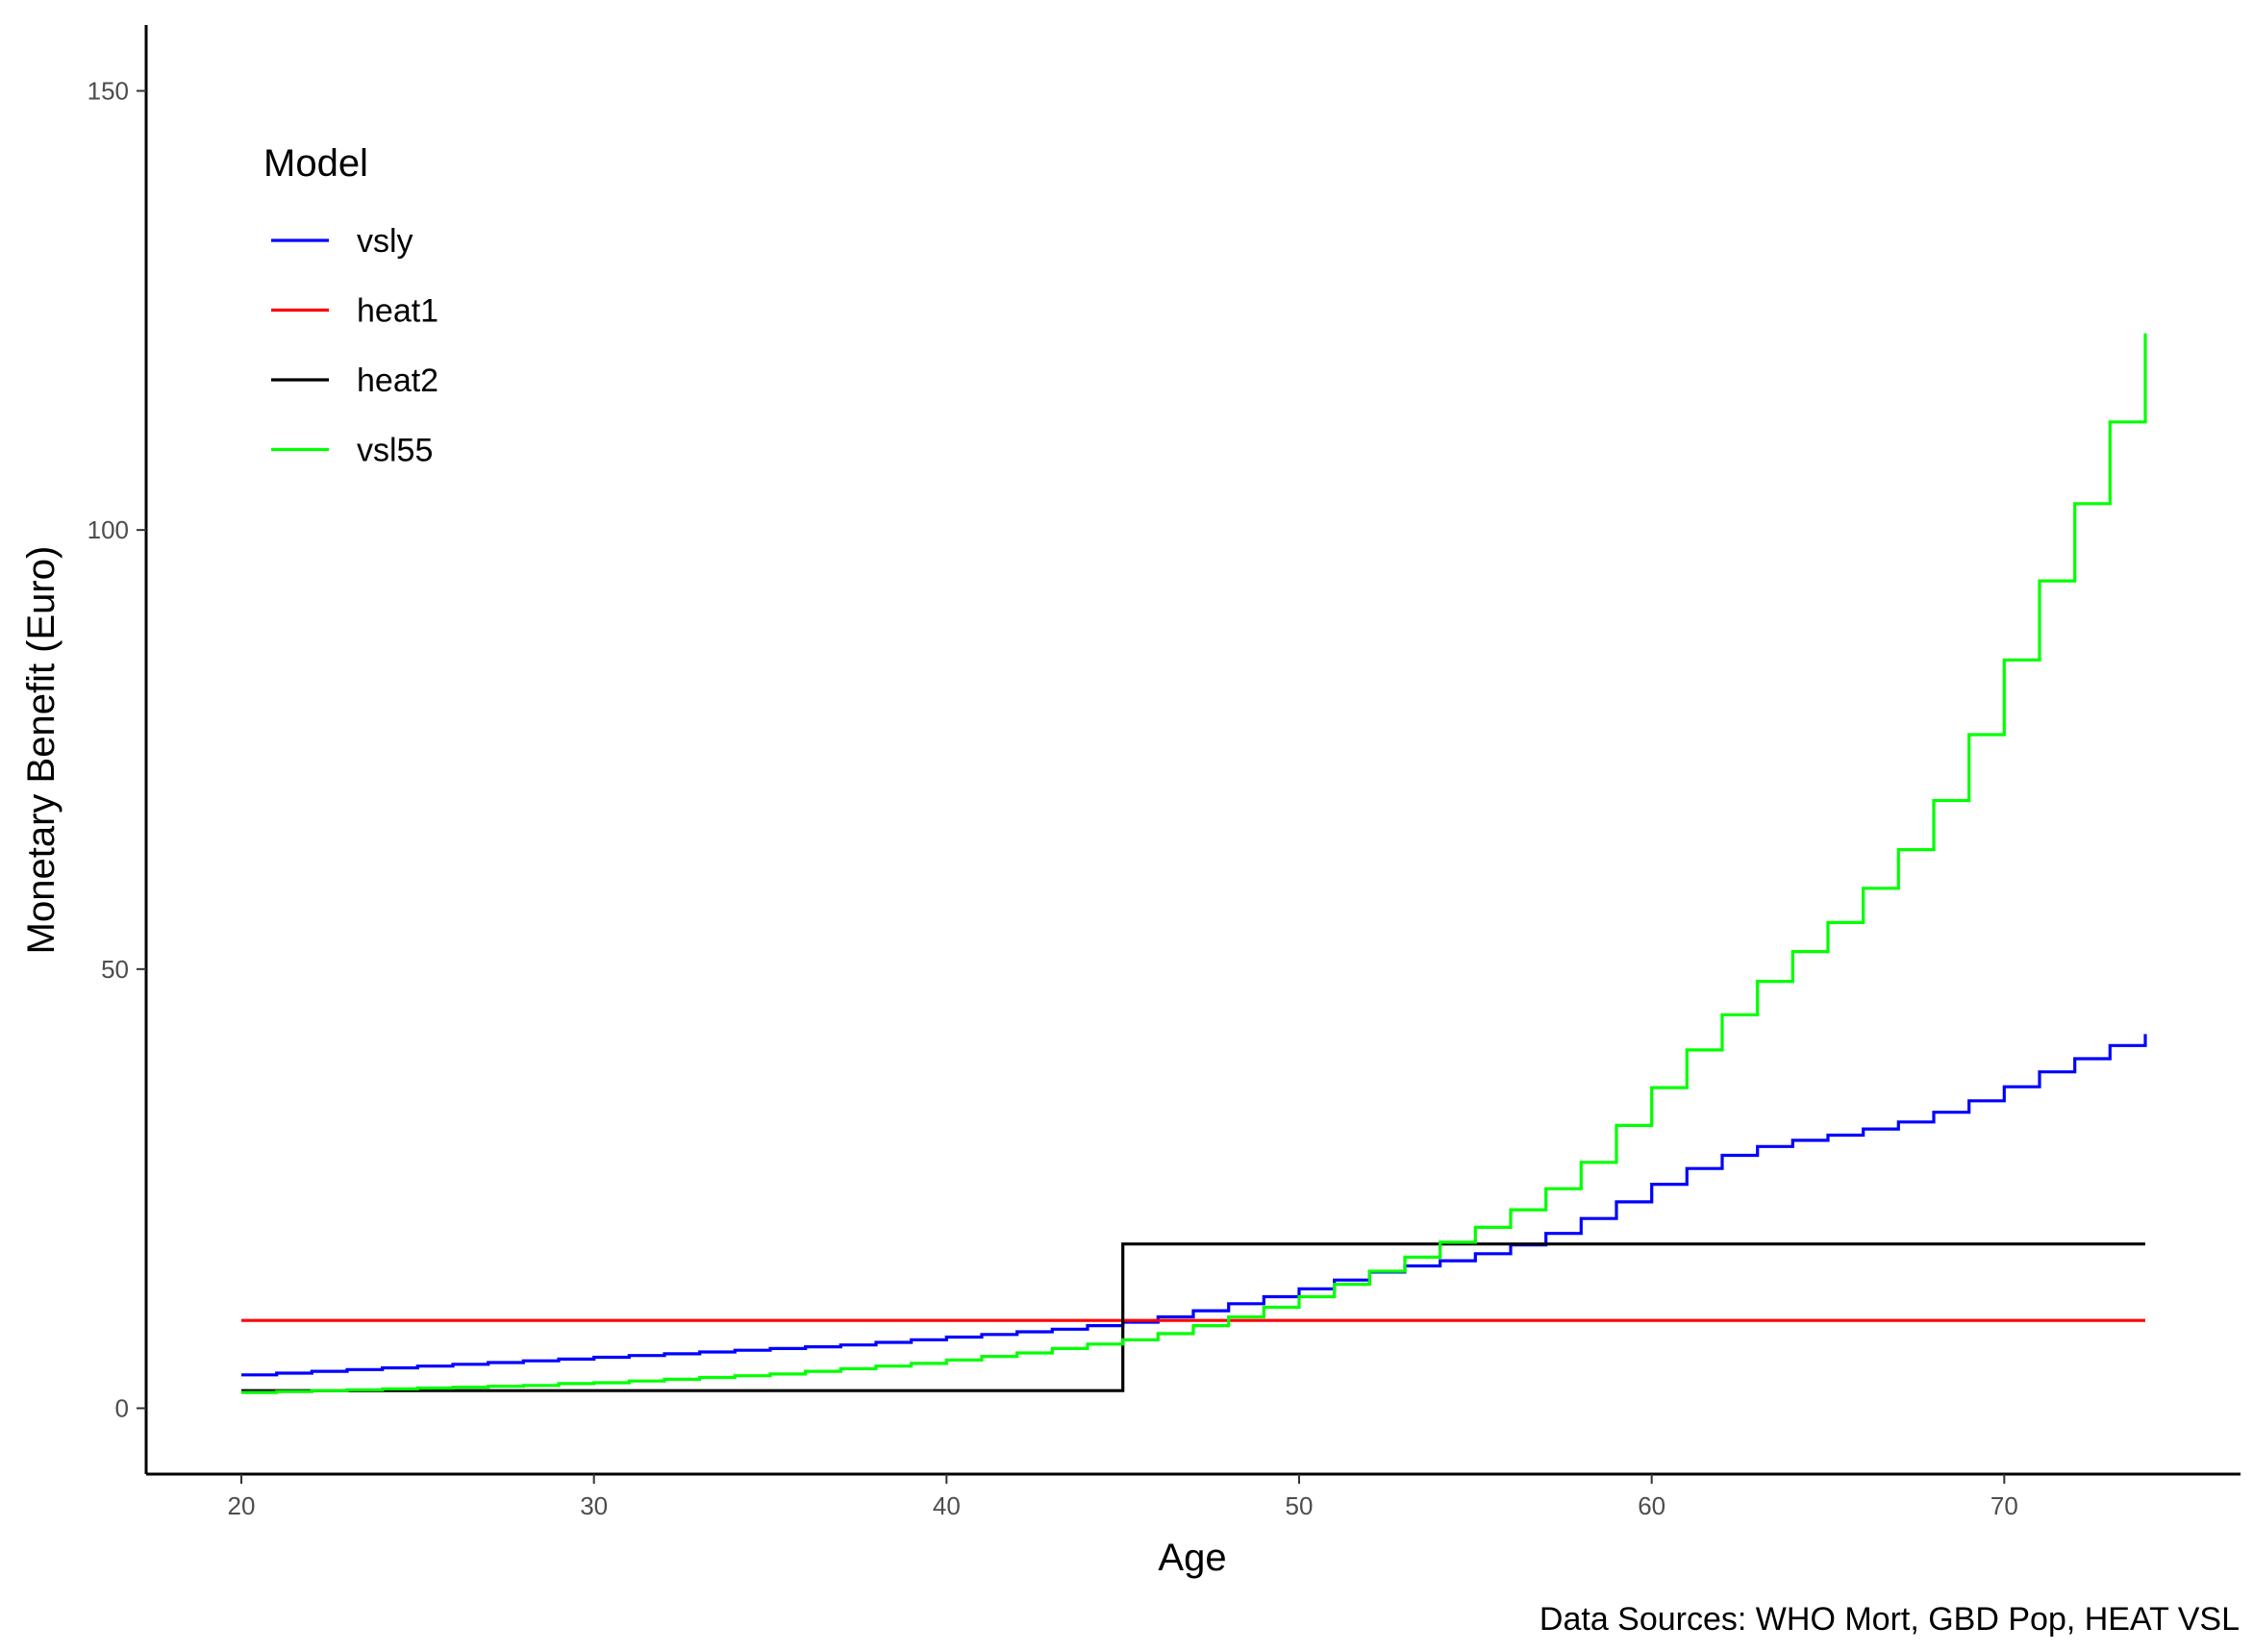 This screenshot has height=1652, width=2253. I want to click on y-tick-label: 150, so click(109, 92).